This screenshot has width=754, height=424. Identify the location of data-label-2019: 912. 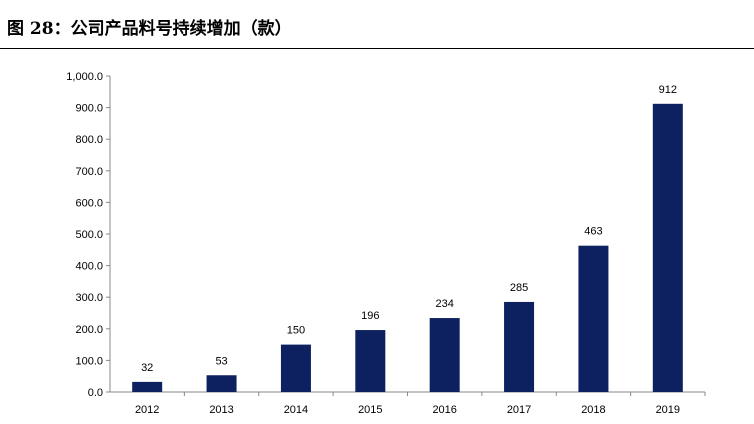
(668, 90).